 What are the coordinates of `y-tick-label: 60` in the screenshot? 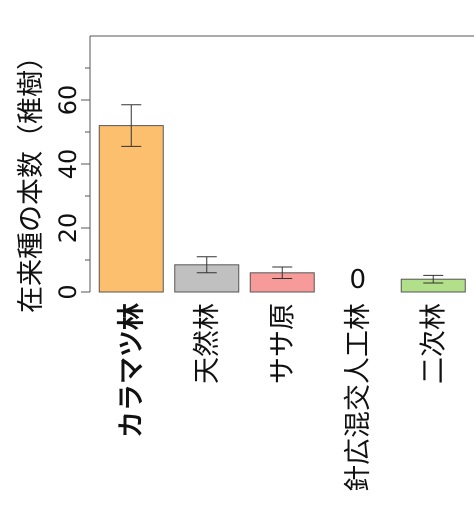 It's located at (68, 100).